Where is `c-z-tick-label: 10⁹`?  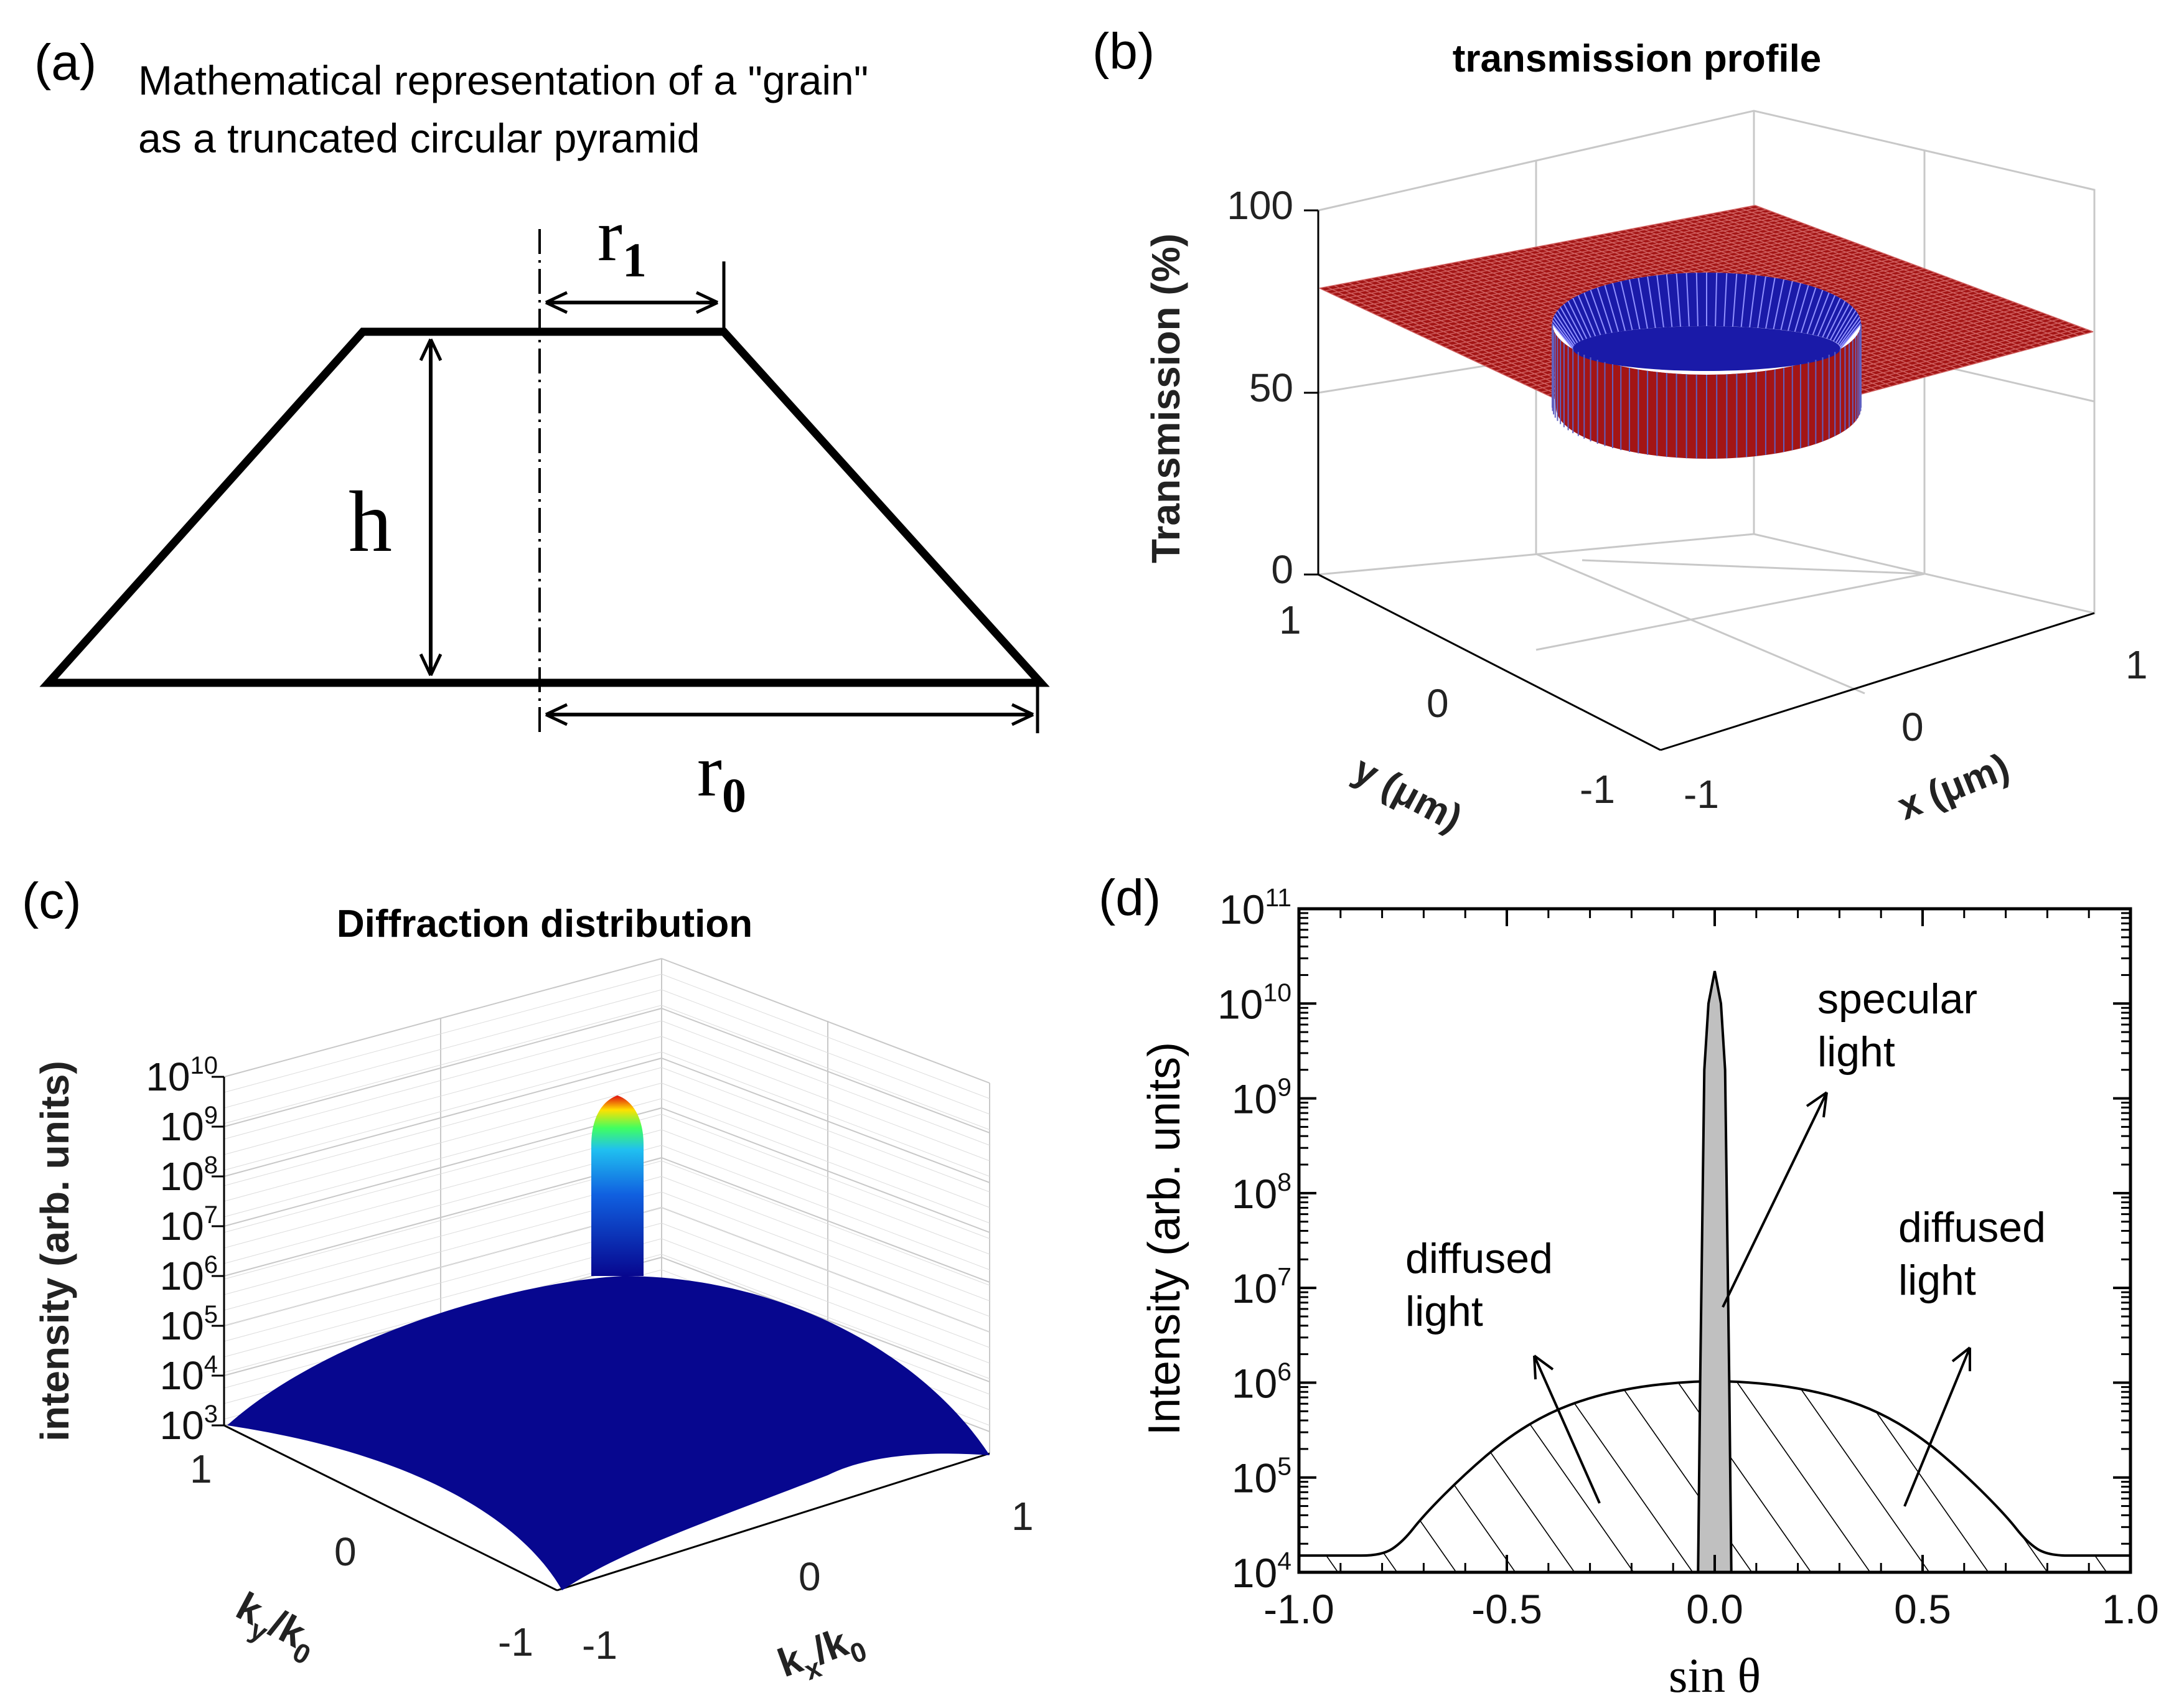
c-z-tick-label: 10⁹ is located at coordinates (189, 1126).